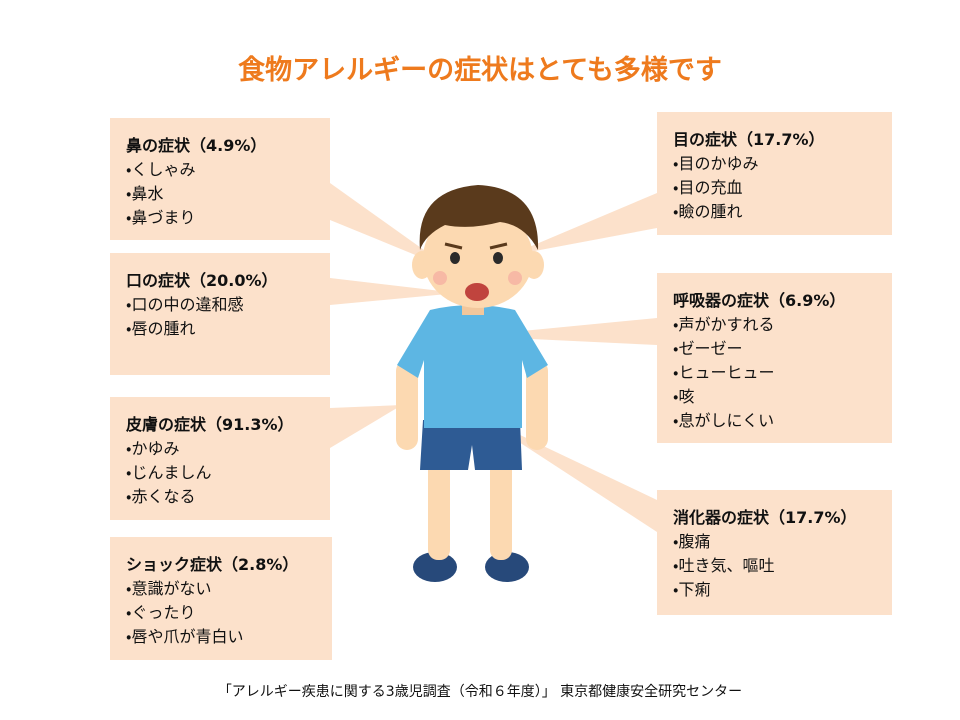 The width and height of the screenshot is (960, 720). Describe the element at coordinates (692, 589) in the screenshot. I see `item: ・下痢` at that location.